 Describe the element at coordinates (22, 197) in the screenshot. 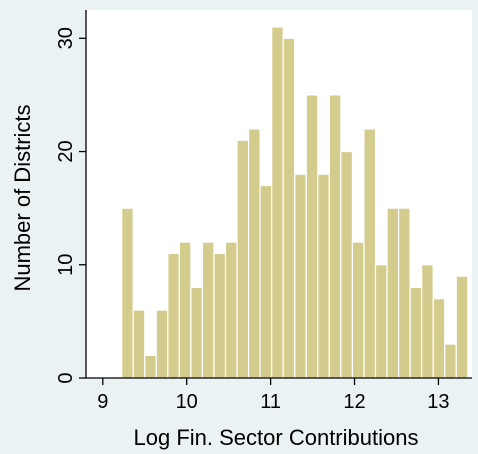

I see `y-axis-title: Number of Districts` at that location.